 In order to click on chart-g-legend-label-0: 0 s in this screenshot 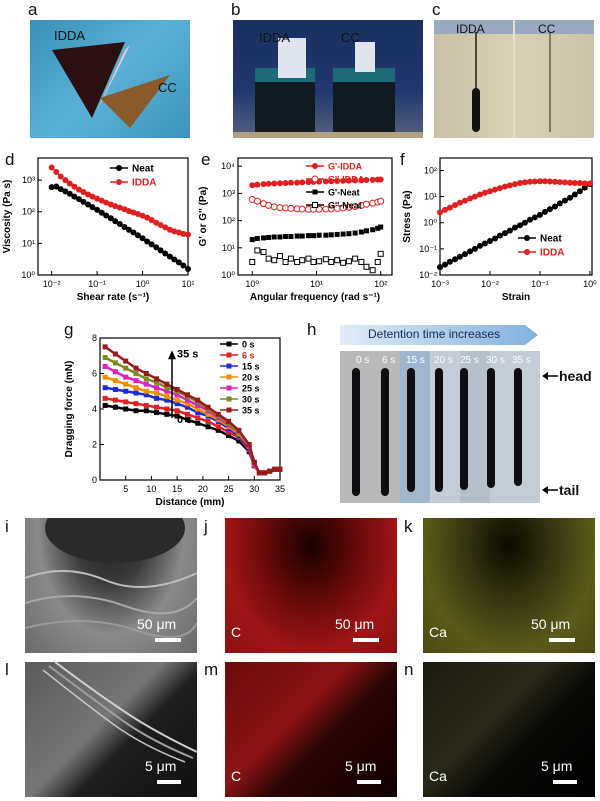, I will do `click(248, 345)`.